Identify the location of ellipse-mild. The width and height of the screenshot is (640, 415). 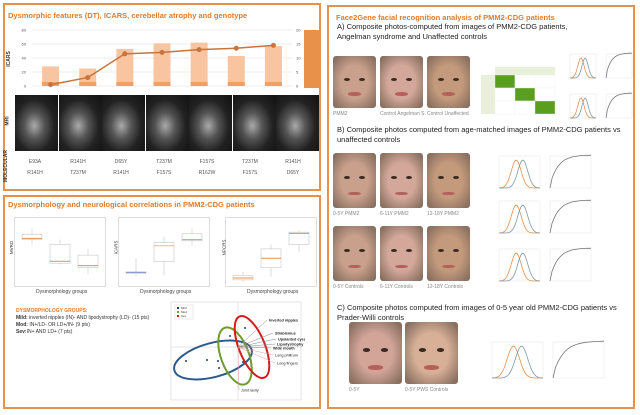
(213, 360).